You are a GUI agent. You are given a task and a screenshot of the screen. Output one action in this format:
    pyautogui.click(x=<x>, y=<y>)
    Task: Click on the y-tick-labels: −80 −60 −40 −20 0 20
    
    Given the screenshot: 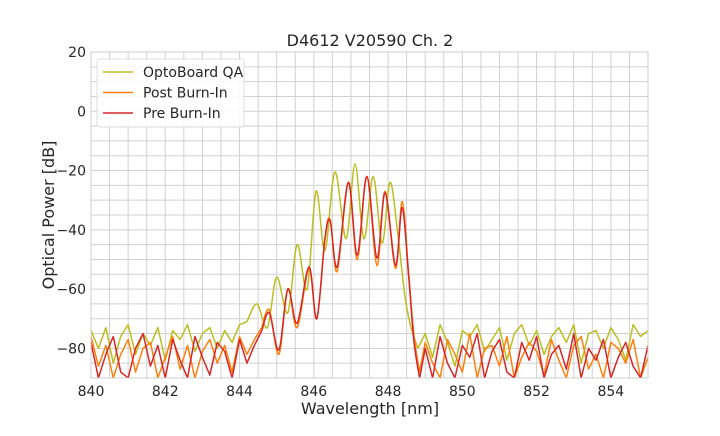 What is the action you would take?
    pyautogui.click(x=71, y=201)
    